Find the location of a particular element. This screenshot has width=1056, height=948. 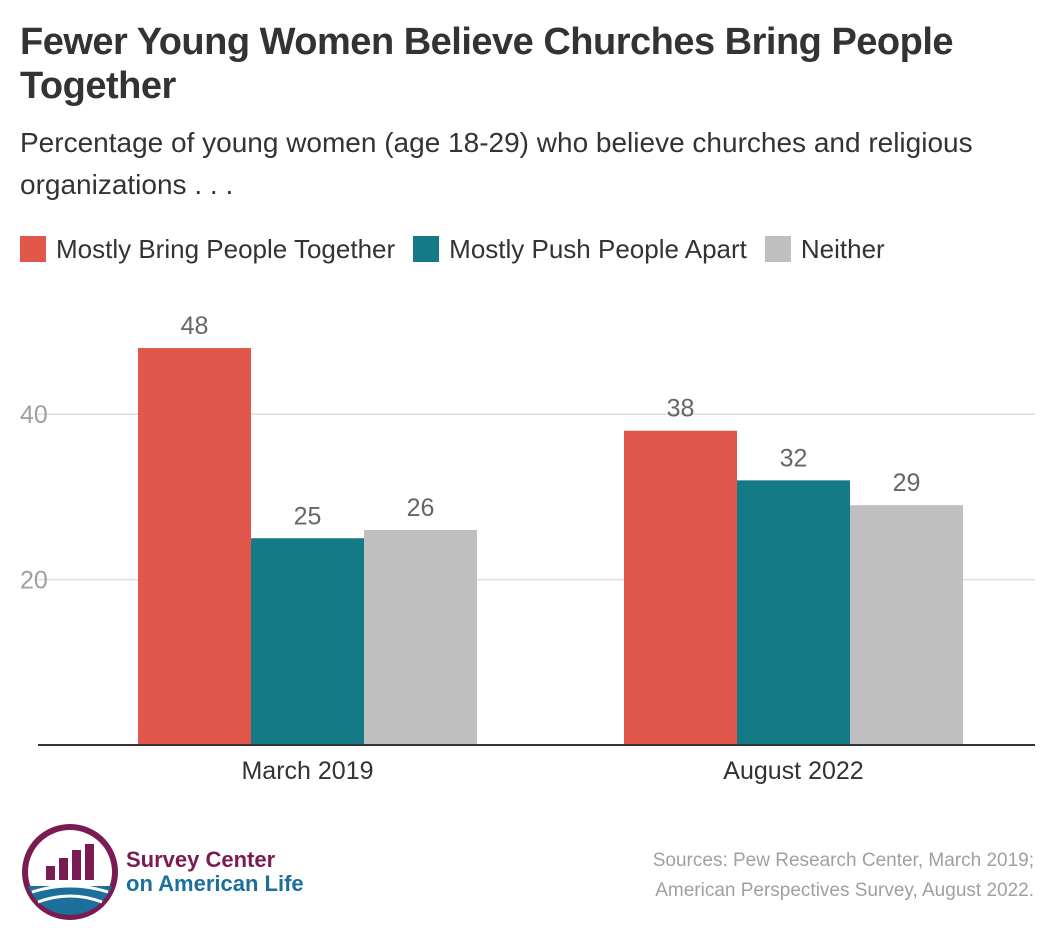

legend-item-apart: Mostly Push People Apart is located at coordinates (580, 249).